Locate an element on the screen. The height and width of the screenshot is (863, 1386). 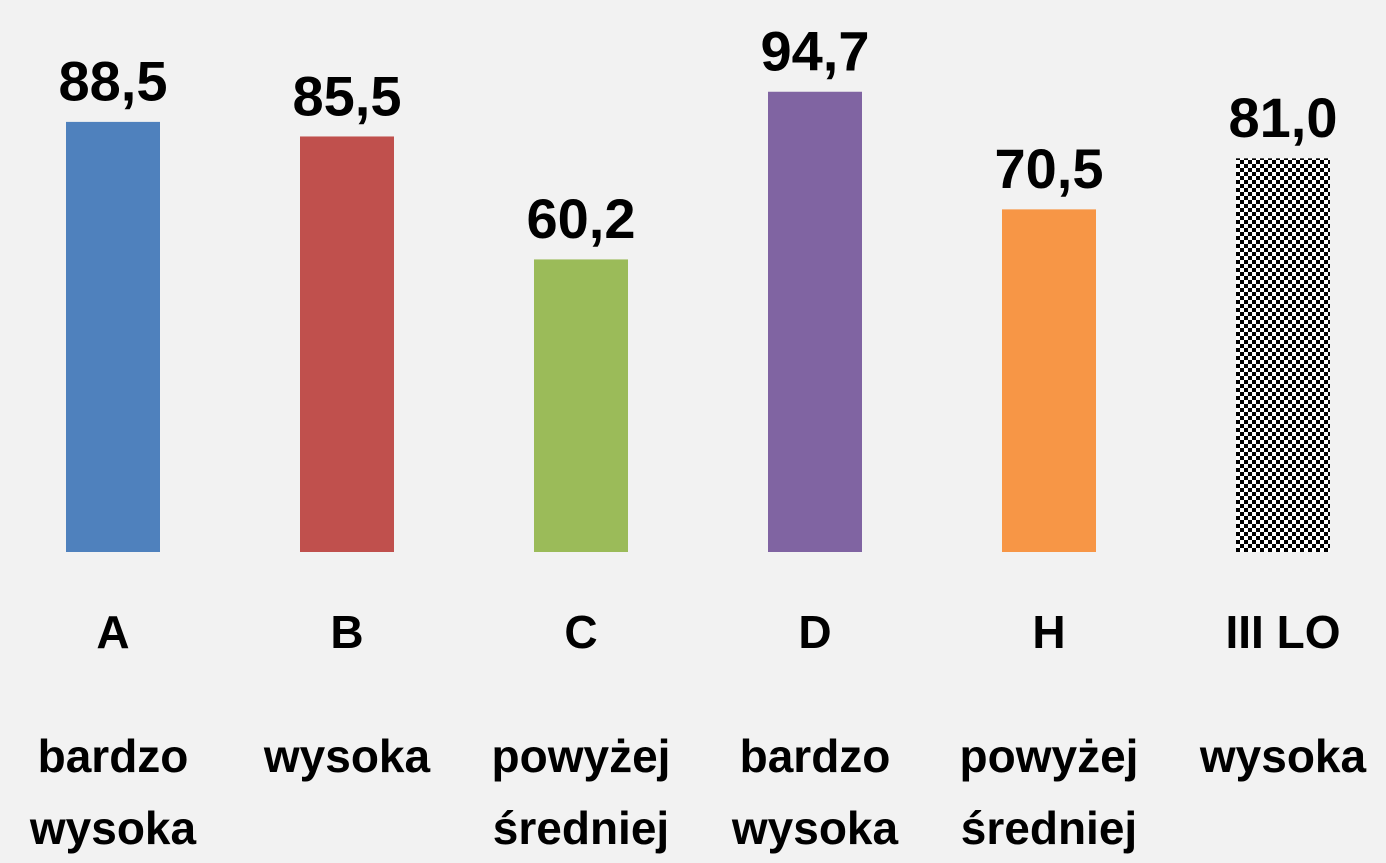
value-label: 70,5 is located at coordinates (1049, 168).